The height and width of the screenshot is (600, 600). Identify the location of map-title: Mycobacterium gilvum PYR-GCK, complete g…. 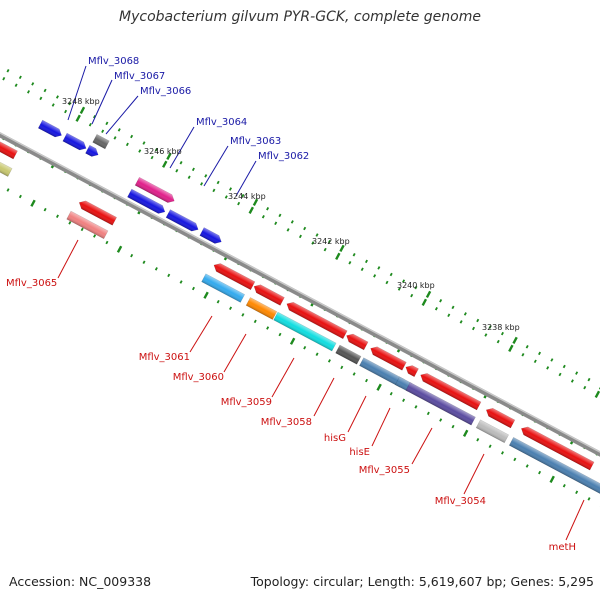
(300, 17).